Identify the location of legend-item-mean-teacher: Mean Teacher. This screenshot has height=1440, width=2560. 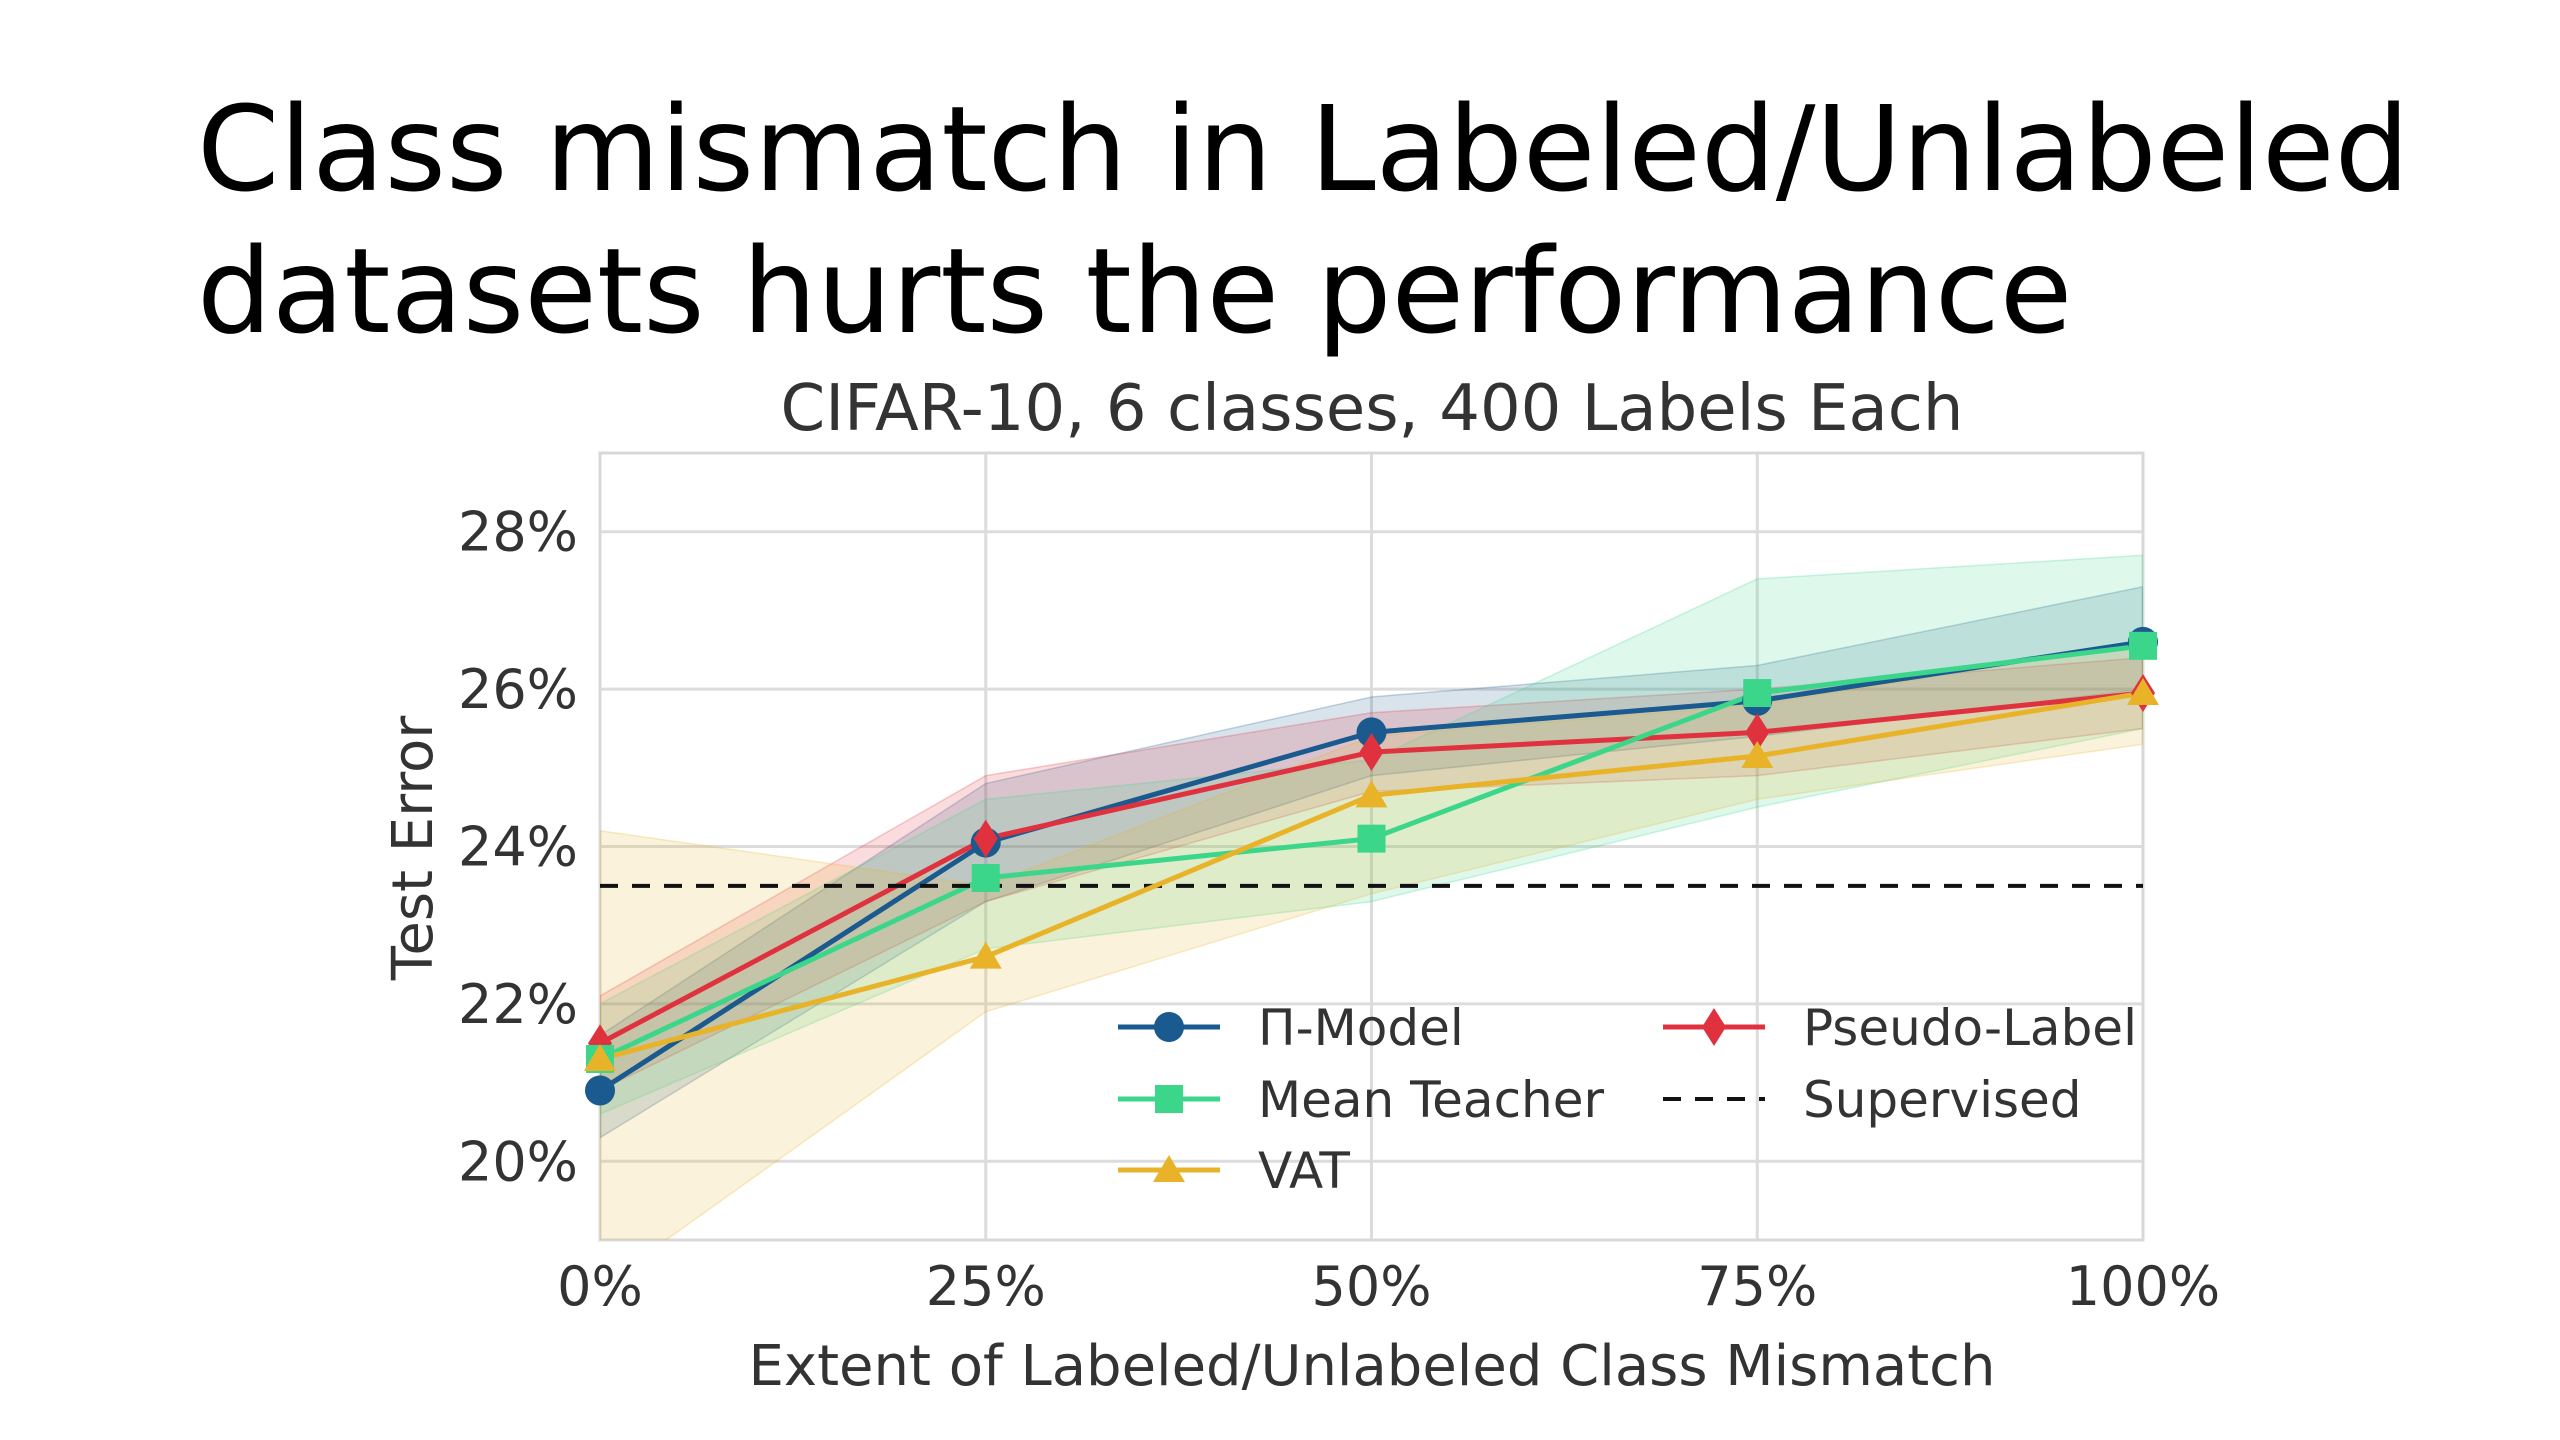
(1361, 1100).